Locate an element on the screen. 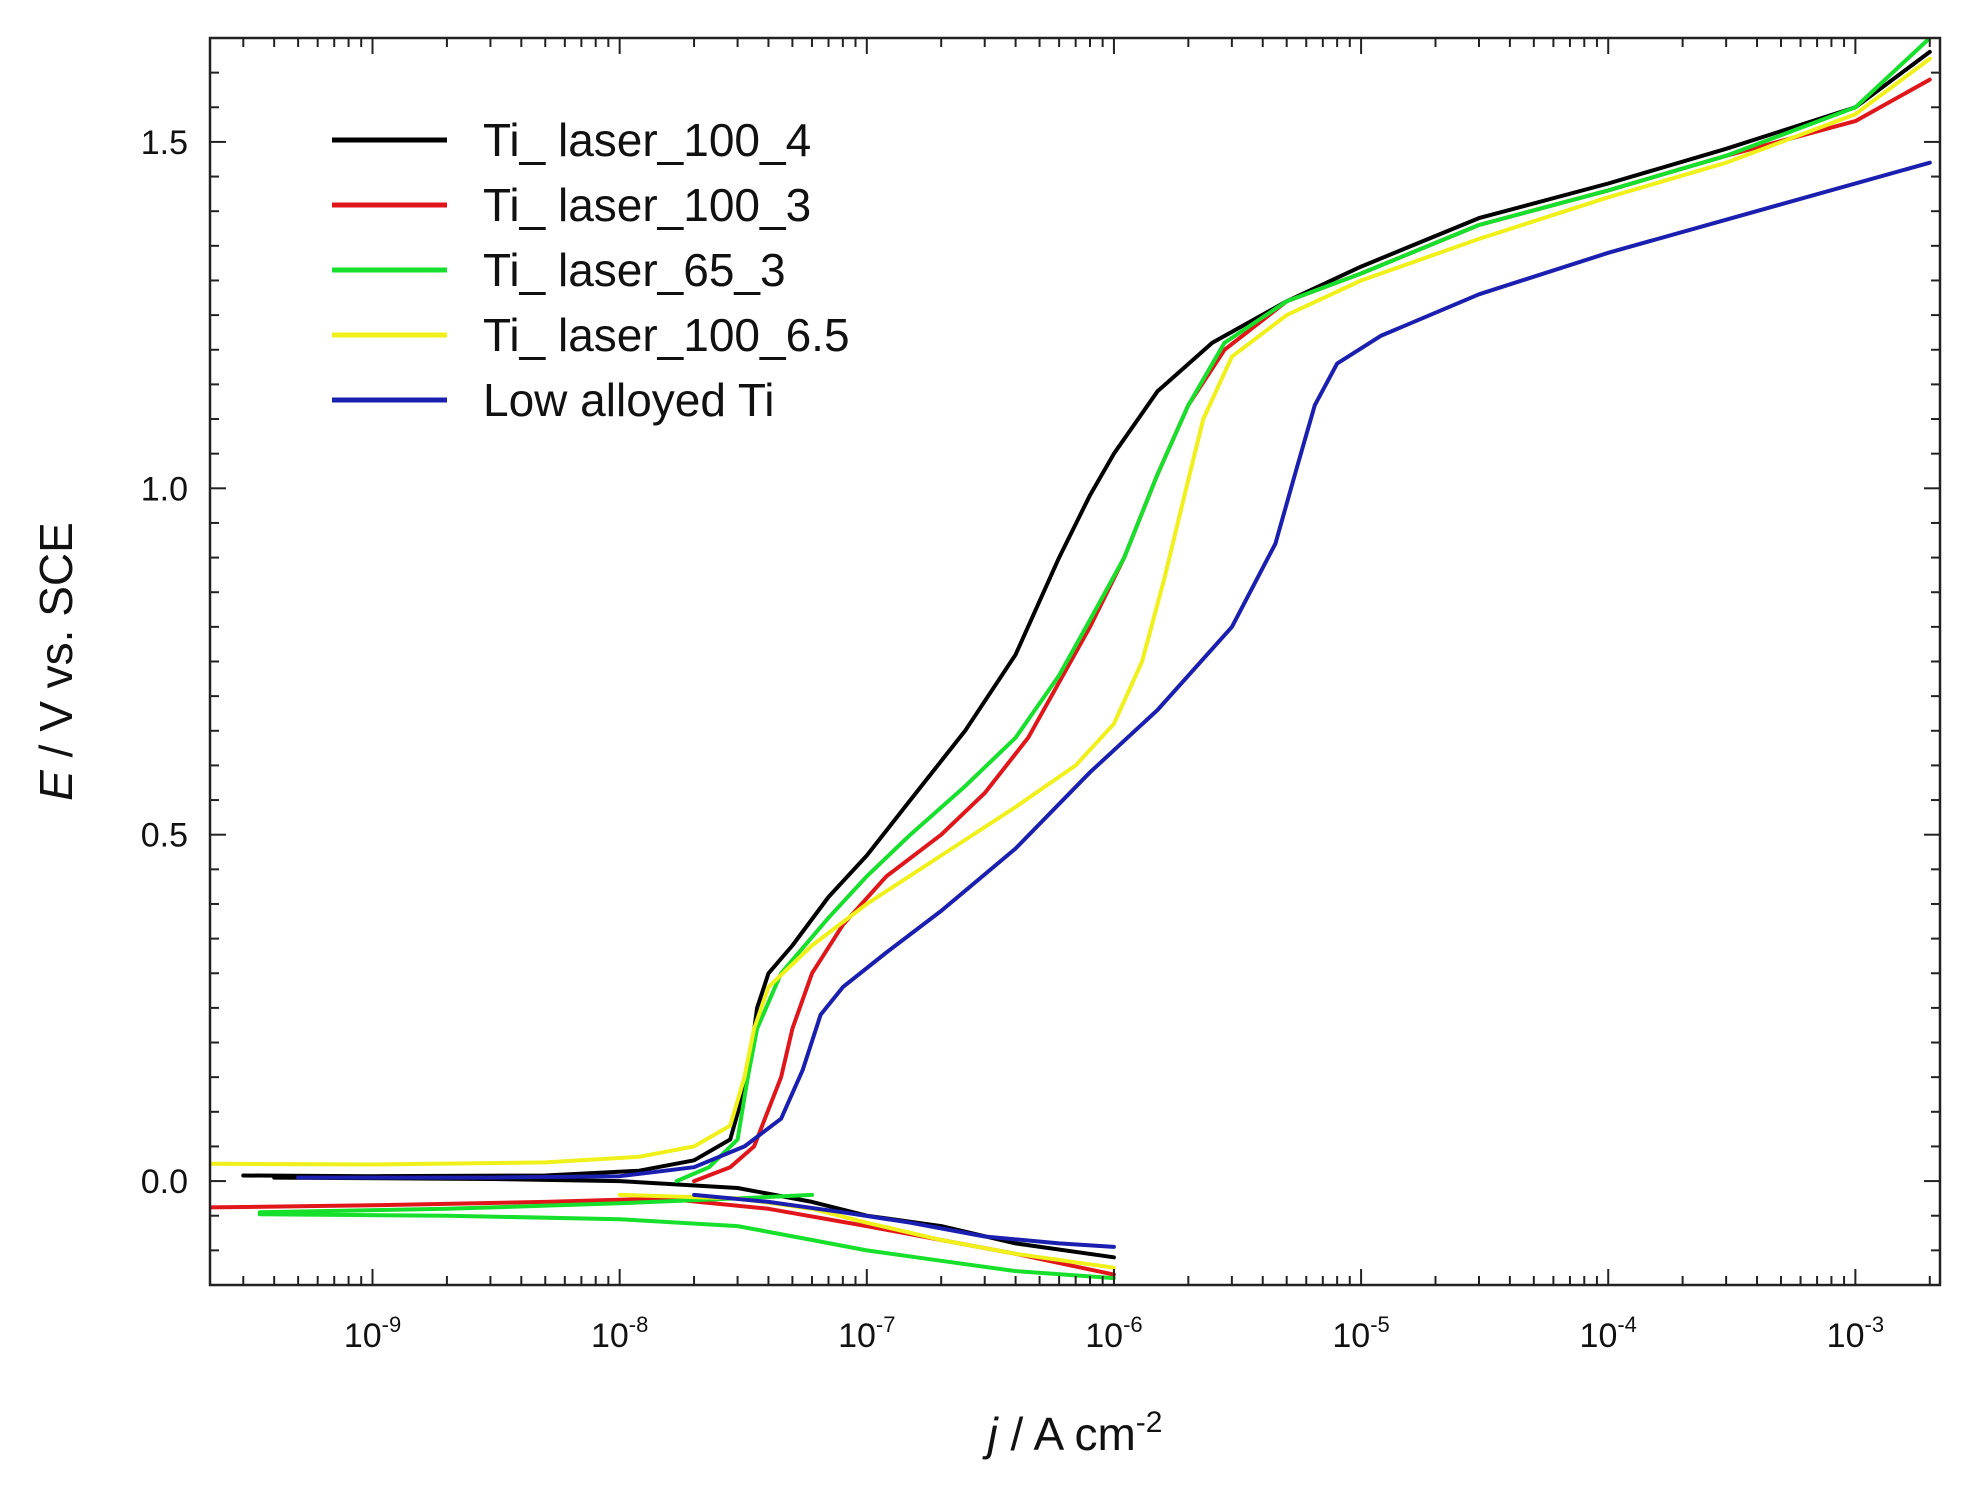 This screenshot has height=1500, width=1971. x-tick-exponent: -9 is located at coordinates (392, 1324).